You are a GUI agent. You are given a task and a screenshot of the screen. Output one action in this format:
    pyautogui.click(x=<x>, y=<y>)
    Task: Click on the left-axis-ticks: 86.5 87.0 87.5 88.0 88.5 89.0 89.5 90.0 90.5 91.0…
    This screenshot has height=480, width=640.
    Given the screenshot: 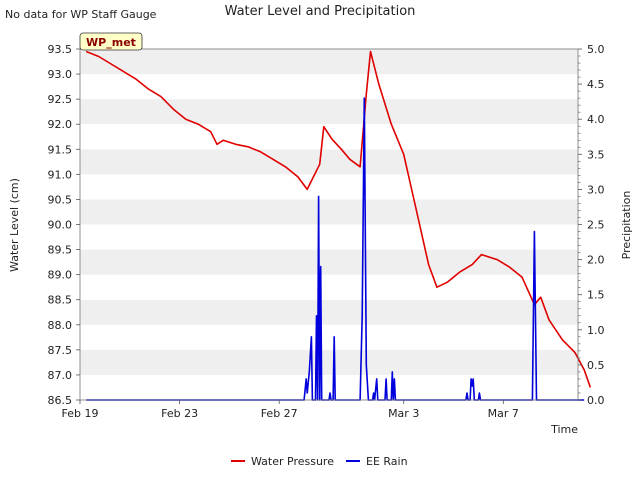 What is the action you would take?
    pyautogui.click(x=64, y=225)
    